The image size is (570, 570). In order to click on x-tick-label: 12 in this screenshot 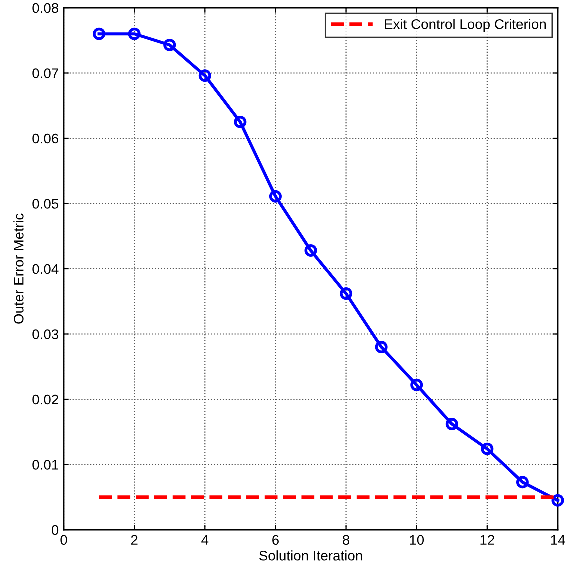, I will do `click(487, 540)`.